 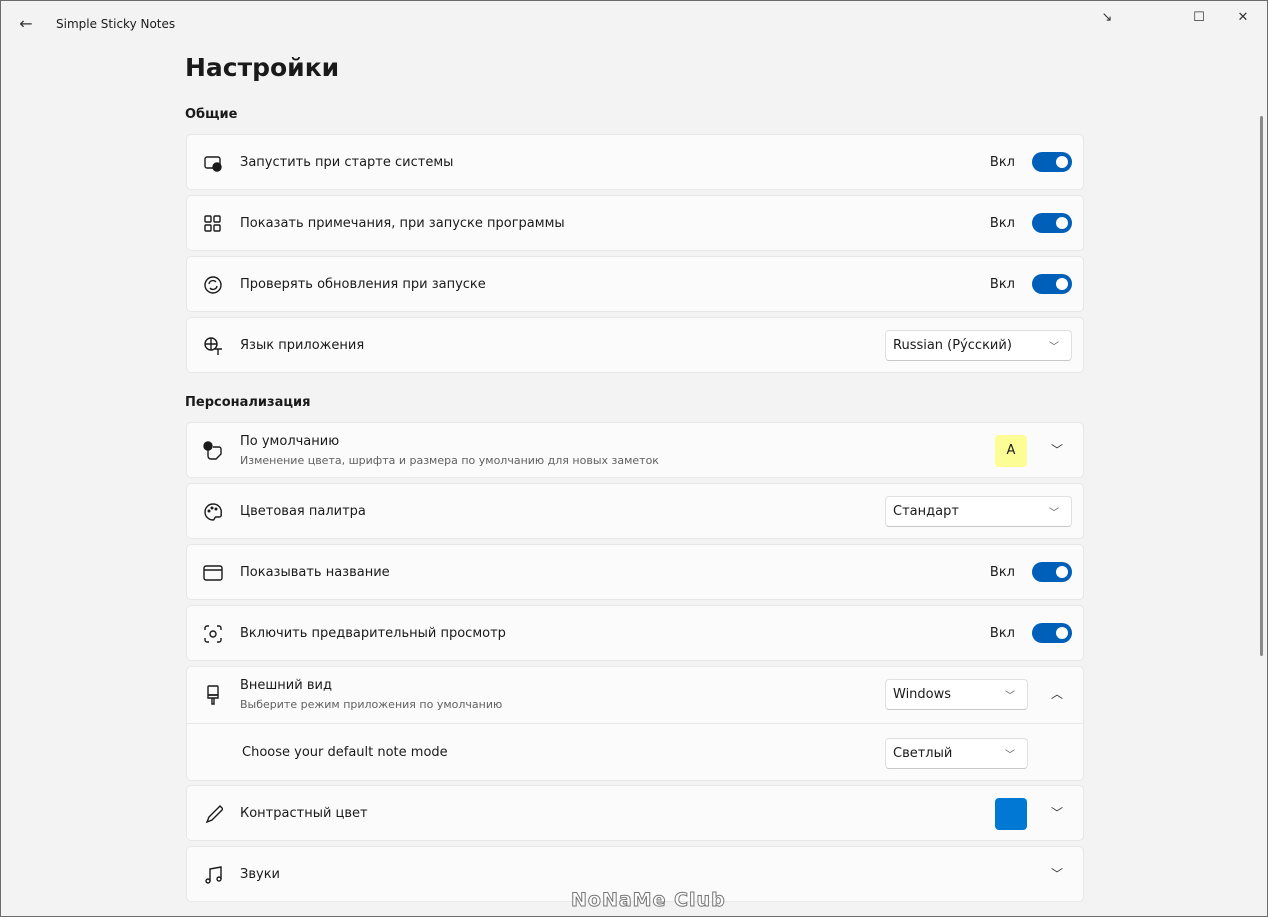 What do you see at coordinates (635, 813) in the screenshot?
I see `setting-accent: Контрастный цвет ﹀` at bounding box center [635, 813].